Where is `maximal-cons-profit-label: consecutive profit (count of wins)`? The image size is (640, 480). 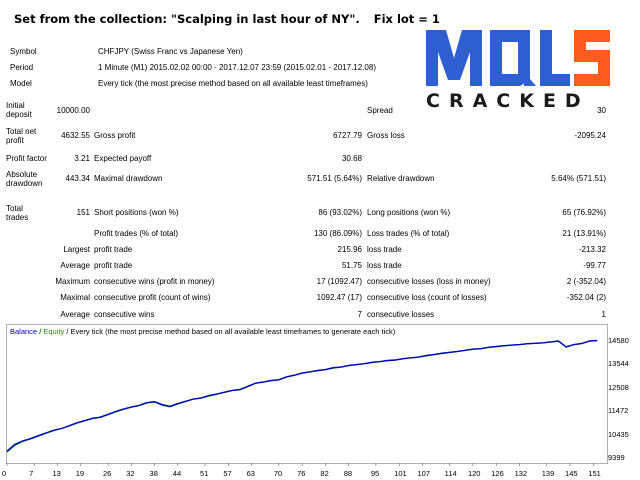 maximal-cons-profit-label: consecutive profit (count of wins) is located at coordinates (152, 297).